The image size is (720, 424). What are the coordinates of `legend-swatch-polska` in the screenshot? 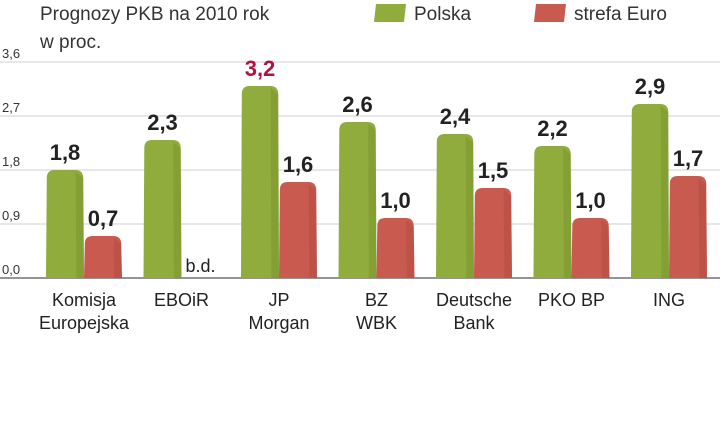 It's located at (390, 13).